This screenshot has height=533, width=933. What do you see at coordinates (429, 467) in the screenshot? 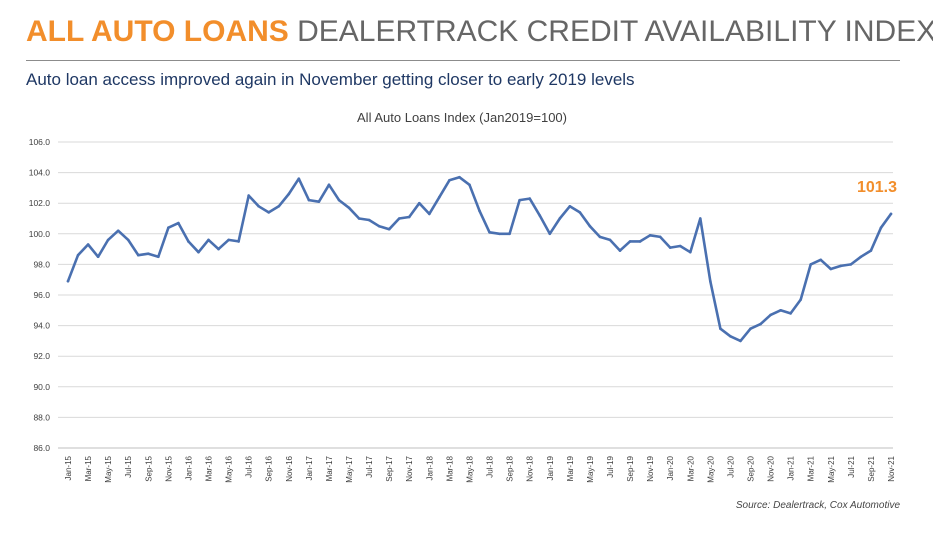
I see `x-tick-label: Jan-18` at bounding box center [429, 467].